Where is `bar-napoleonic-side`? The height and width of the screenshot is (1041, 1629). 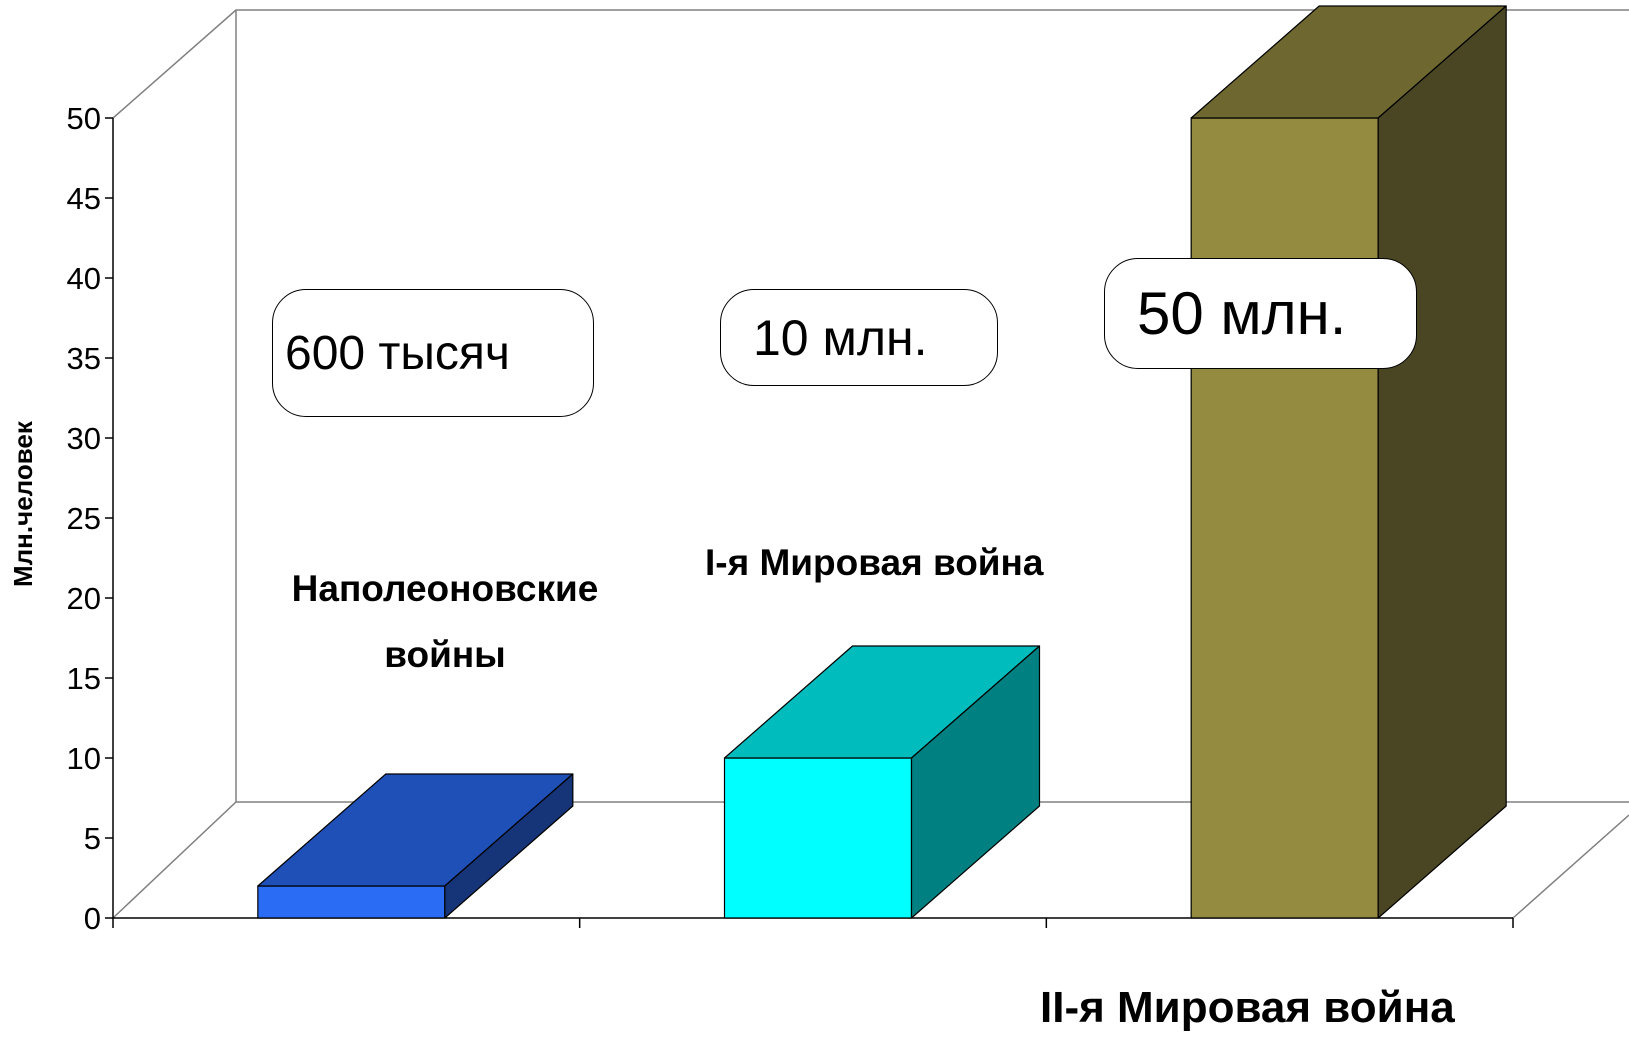 bar-napoleonic-side is located at coordinates (509, 846).